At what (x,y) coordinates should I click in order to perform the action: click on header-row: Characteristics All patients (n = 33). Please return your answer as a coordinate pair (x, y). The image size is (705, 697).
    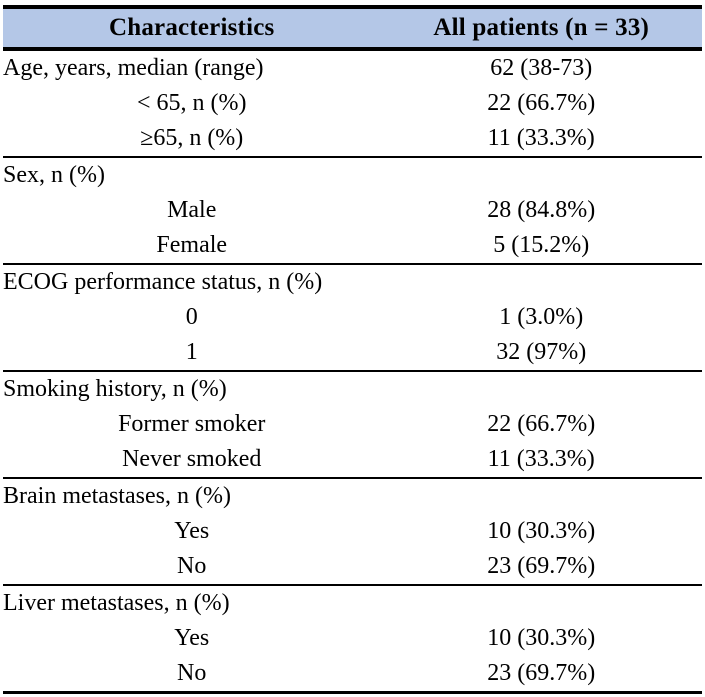
    Looking at the image, I should click on (352, 29).